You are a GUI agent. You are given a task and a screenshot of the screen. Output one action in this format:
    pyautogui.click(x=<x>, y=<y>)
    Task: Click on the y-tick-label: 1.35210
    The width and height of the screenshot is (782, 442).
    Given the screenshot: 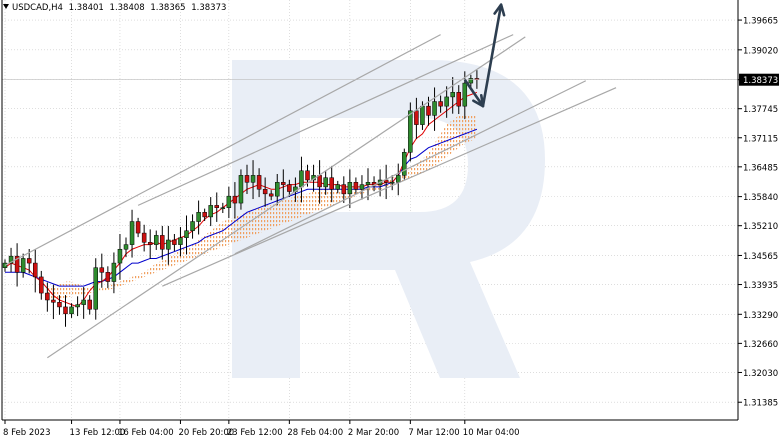 What is the action you would take?
    pyautogui.click(x=760, y=227)
    